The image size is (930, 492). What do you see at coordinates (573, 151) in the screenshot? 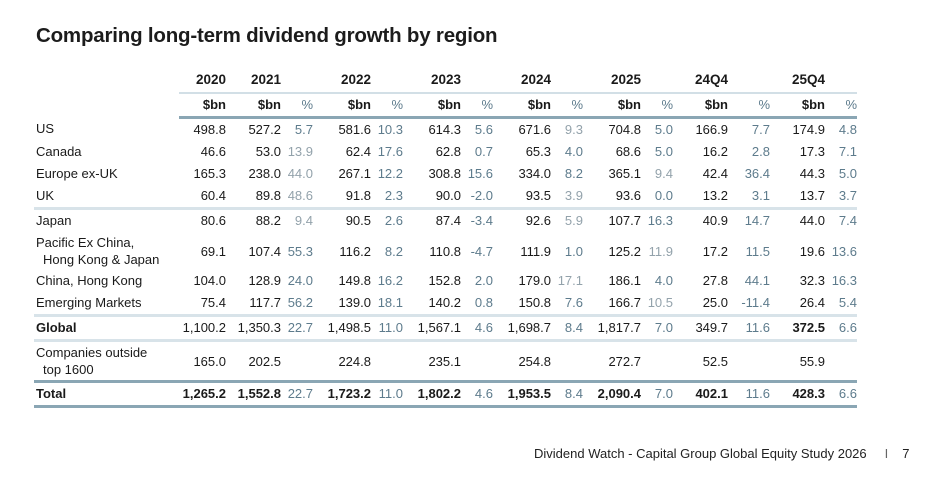
I see `value-pct-cell: 4.0` at bounding box center [573, 151].